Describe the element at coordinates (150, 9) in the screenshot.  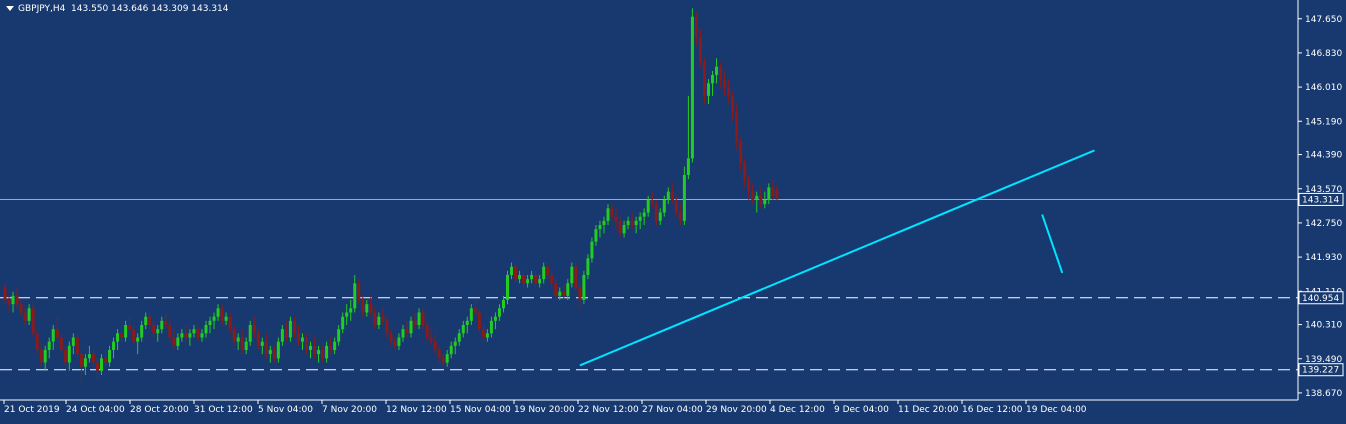
I see `ohlc-values: 143.550 143.646 143.309 143.314` at that location.